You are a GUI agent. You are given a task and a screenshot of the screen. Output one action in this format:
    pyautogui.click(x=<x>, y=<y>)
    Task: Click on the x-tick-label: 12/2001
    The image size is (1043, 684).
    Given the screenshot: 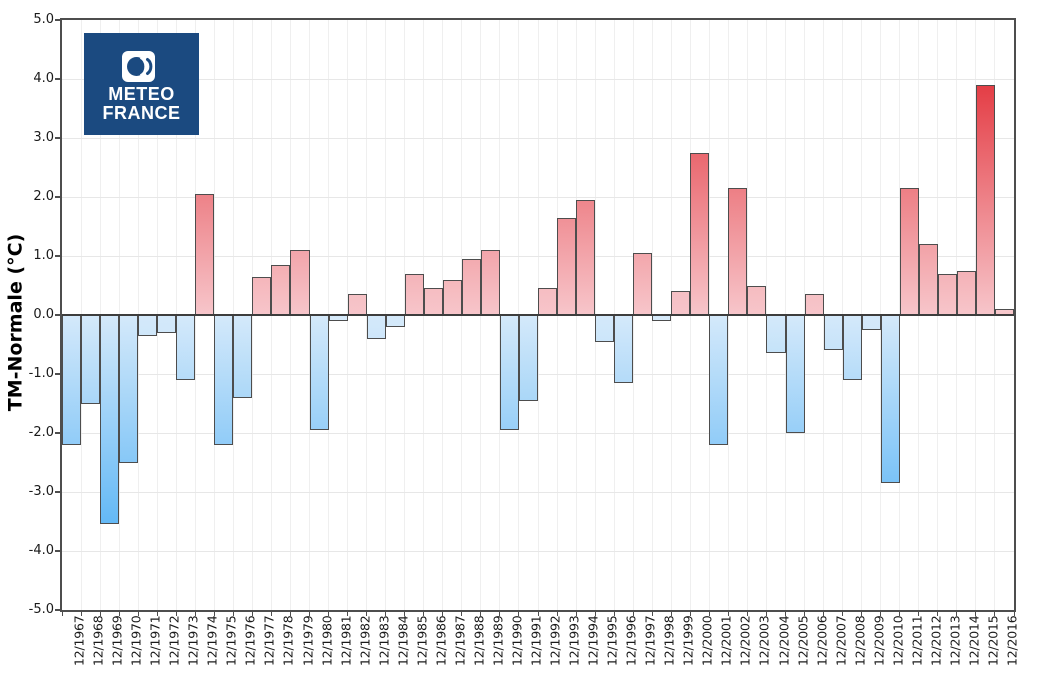 What is the action you would take?
    pyautogui.click(x=726, y=641)
    